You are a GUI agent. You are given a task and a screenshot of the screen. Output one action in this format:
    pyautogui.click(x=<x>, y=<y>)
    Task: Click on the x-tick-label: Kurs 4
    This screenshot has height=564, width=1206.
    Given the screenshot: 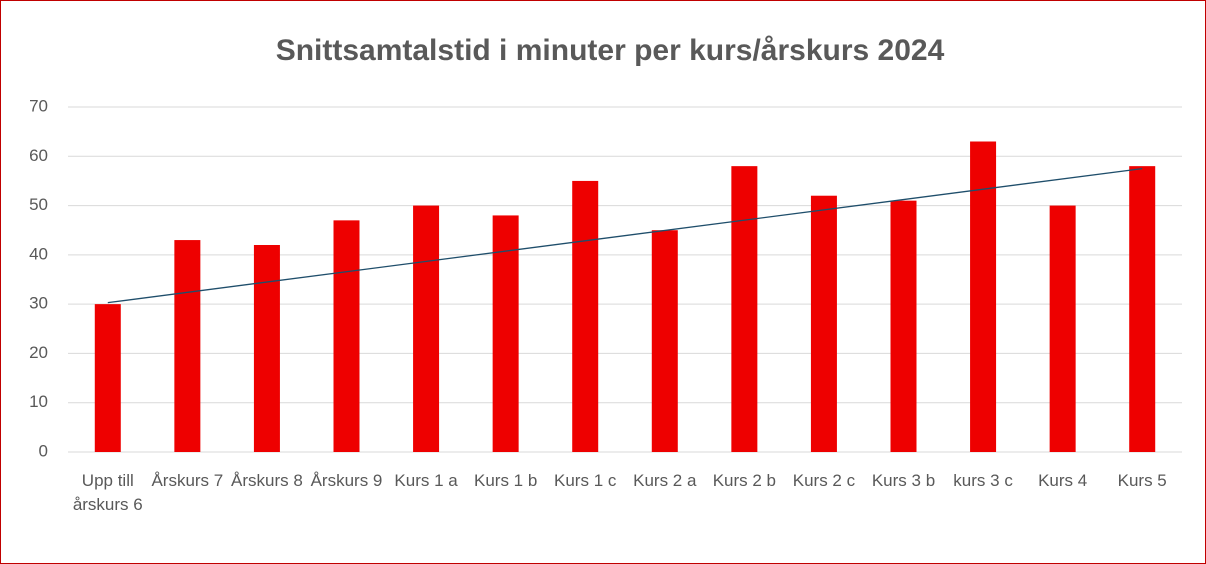 What is the action you would take?
    pyautogui.click(x=1063, y=480)
    